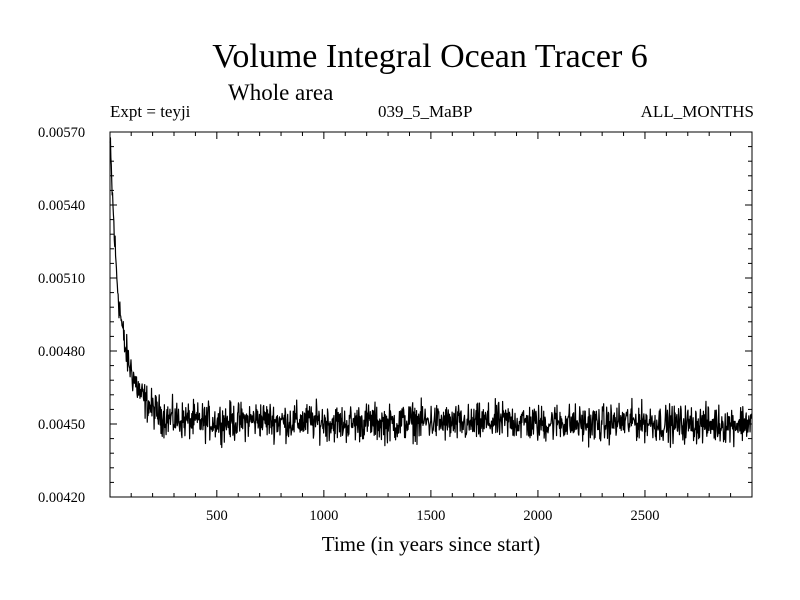 This screenshot has height=600, width=800. Describe the element at coordinates (430, 516) in the screenshot. I see `x-tick-label: 1500` at that location.